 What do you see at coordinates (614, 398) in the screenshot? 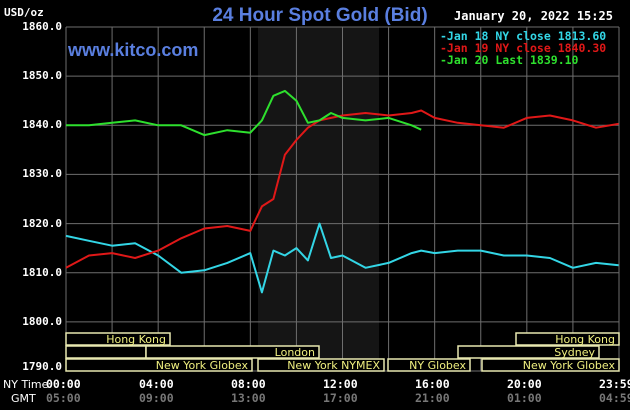
I see `x-tick-gmt: 04:59` at bounding box center [614, 398].